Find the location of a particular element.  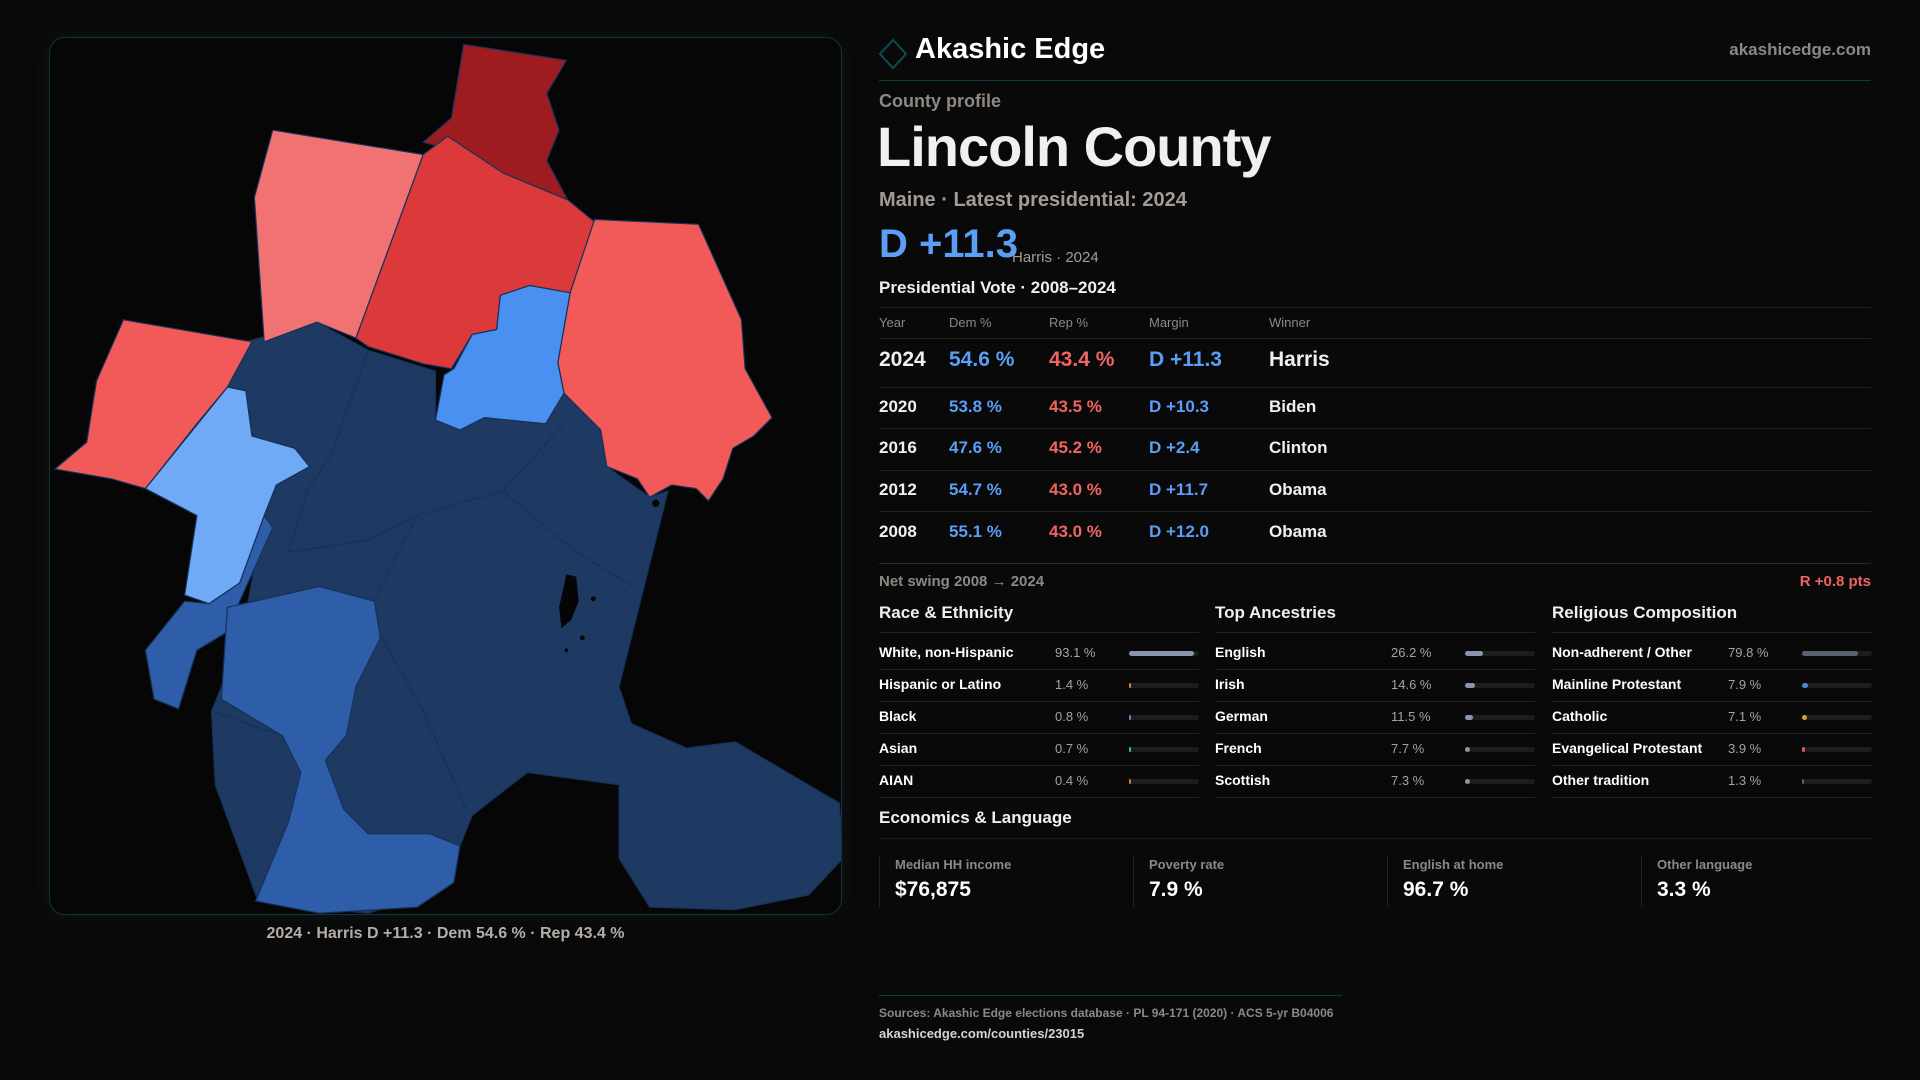

economic-stat-value: 96.7 % is located at coordinates (1436, 889).